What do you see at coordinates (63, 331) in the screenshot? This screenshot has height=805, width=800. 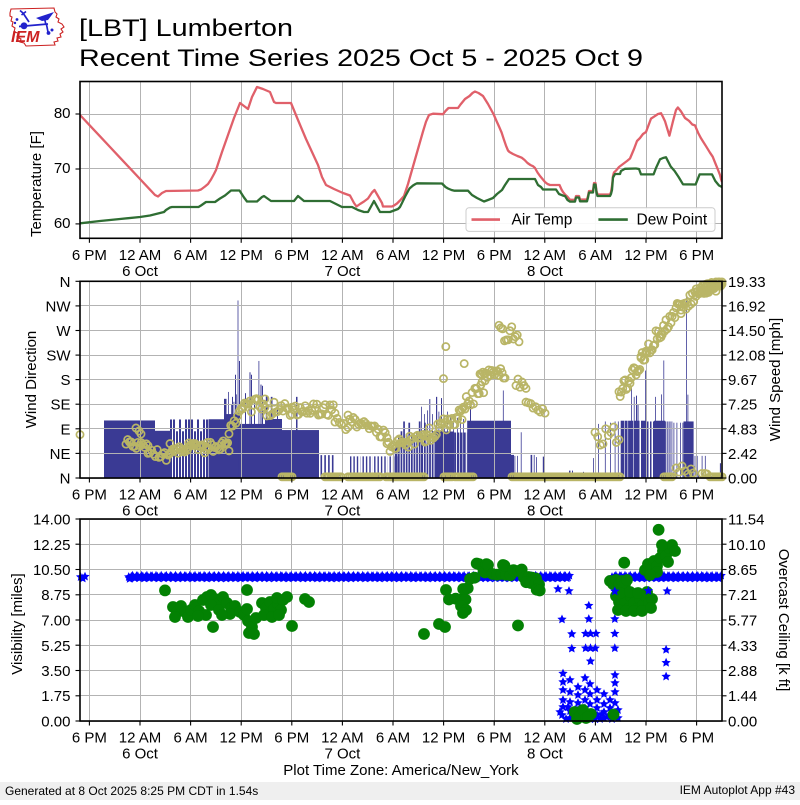 I see `svg-text: W` at bounding box center [63, 331].